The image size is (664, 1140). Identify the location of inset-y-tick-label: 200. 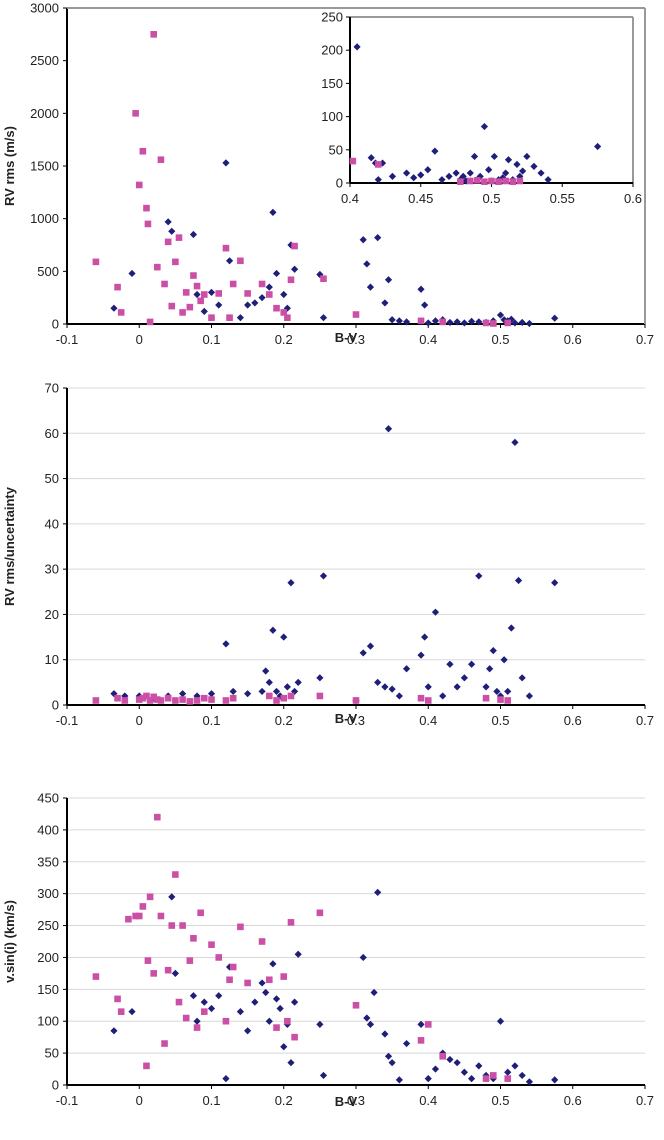
(332, 50).